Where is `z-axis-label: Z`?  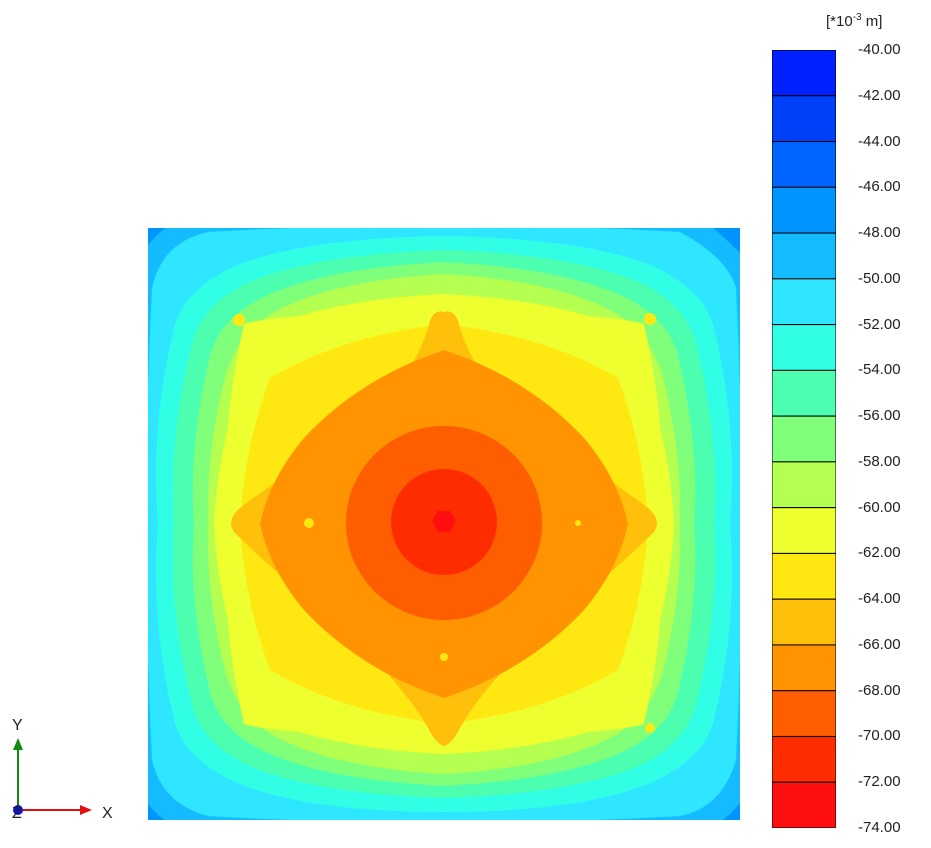
z-axis-label: Z is located at coordinates (17, 813).